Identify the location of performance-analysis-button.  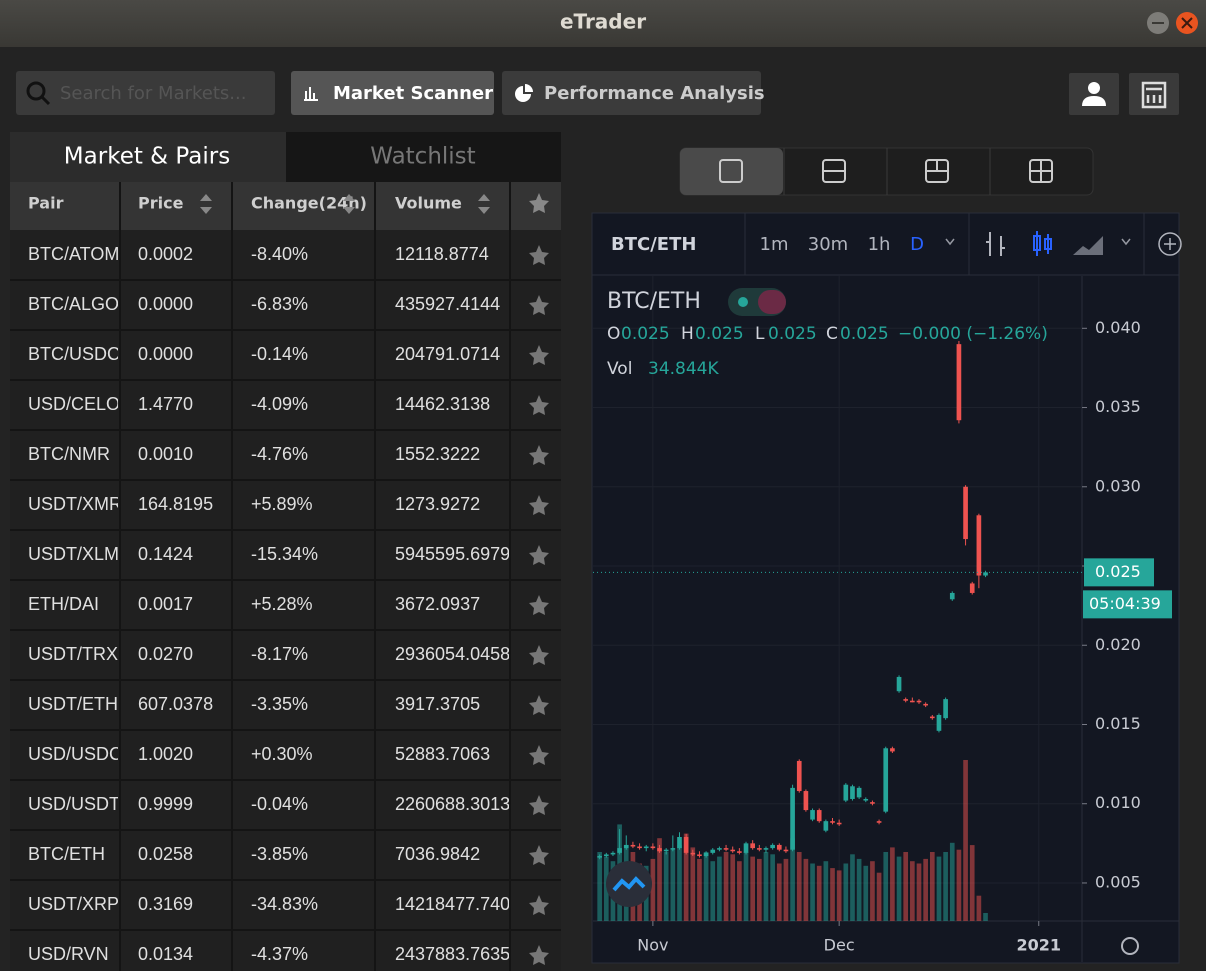
(631, 93).